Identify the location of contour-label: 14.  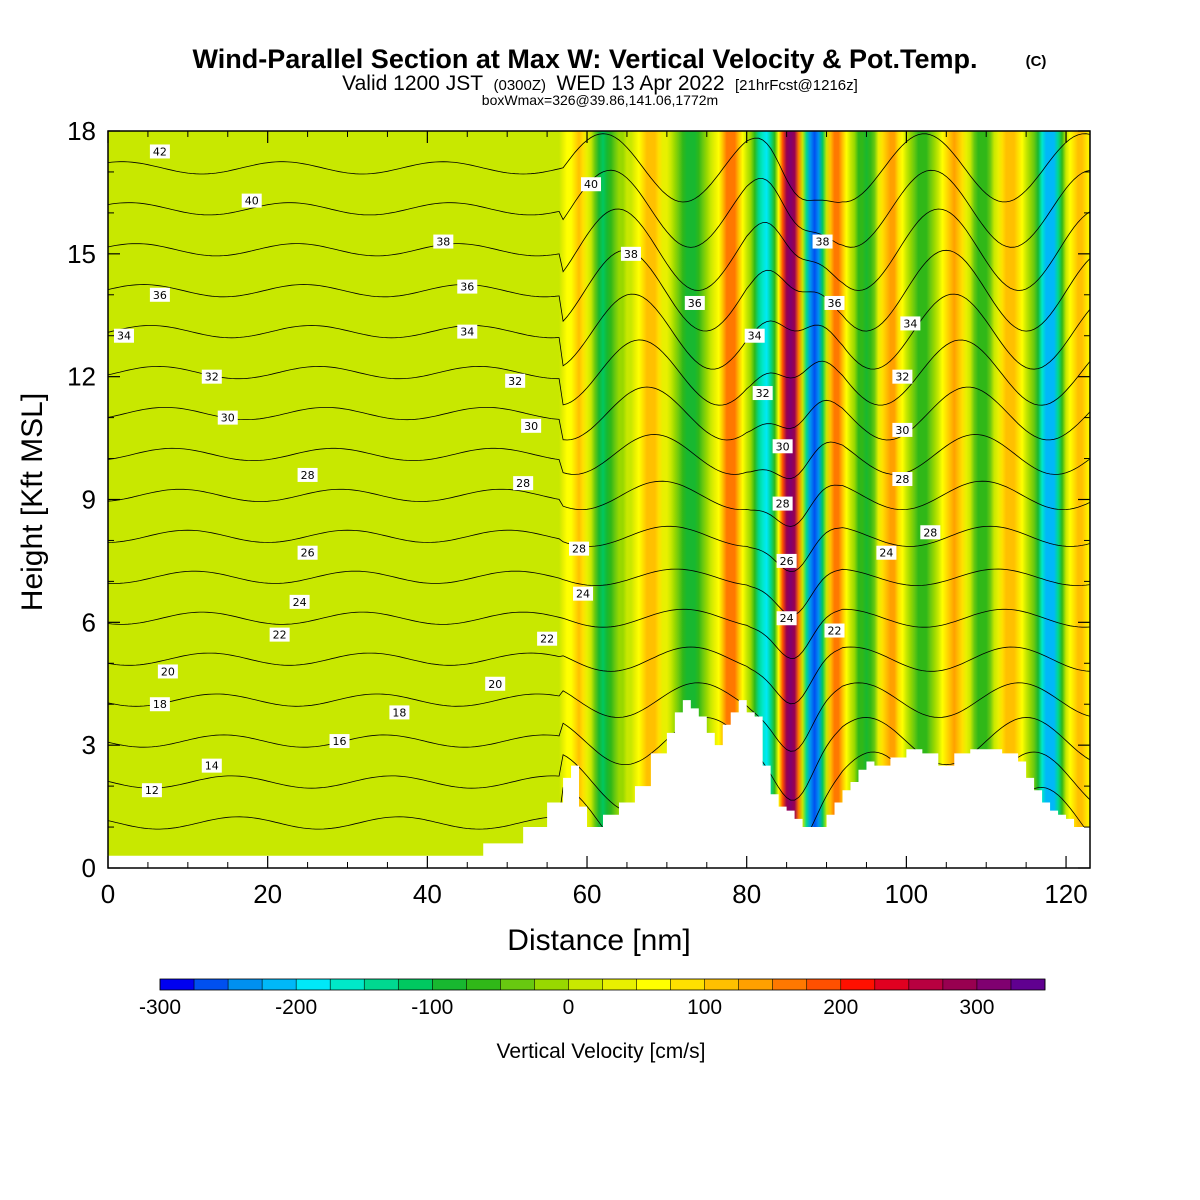
(211, 765).